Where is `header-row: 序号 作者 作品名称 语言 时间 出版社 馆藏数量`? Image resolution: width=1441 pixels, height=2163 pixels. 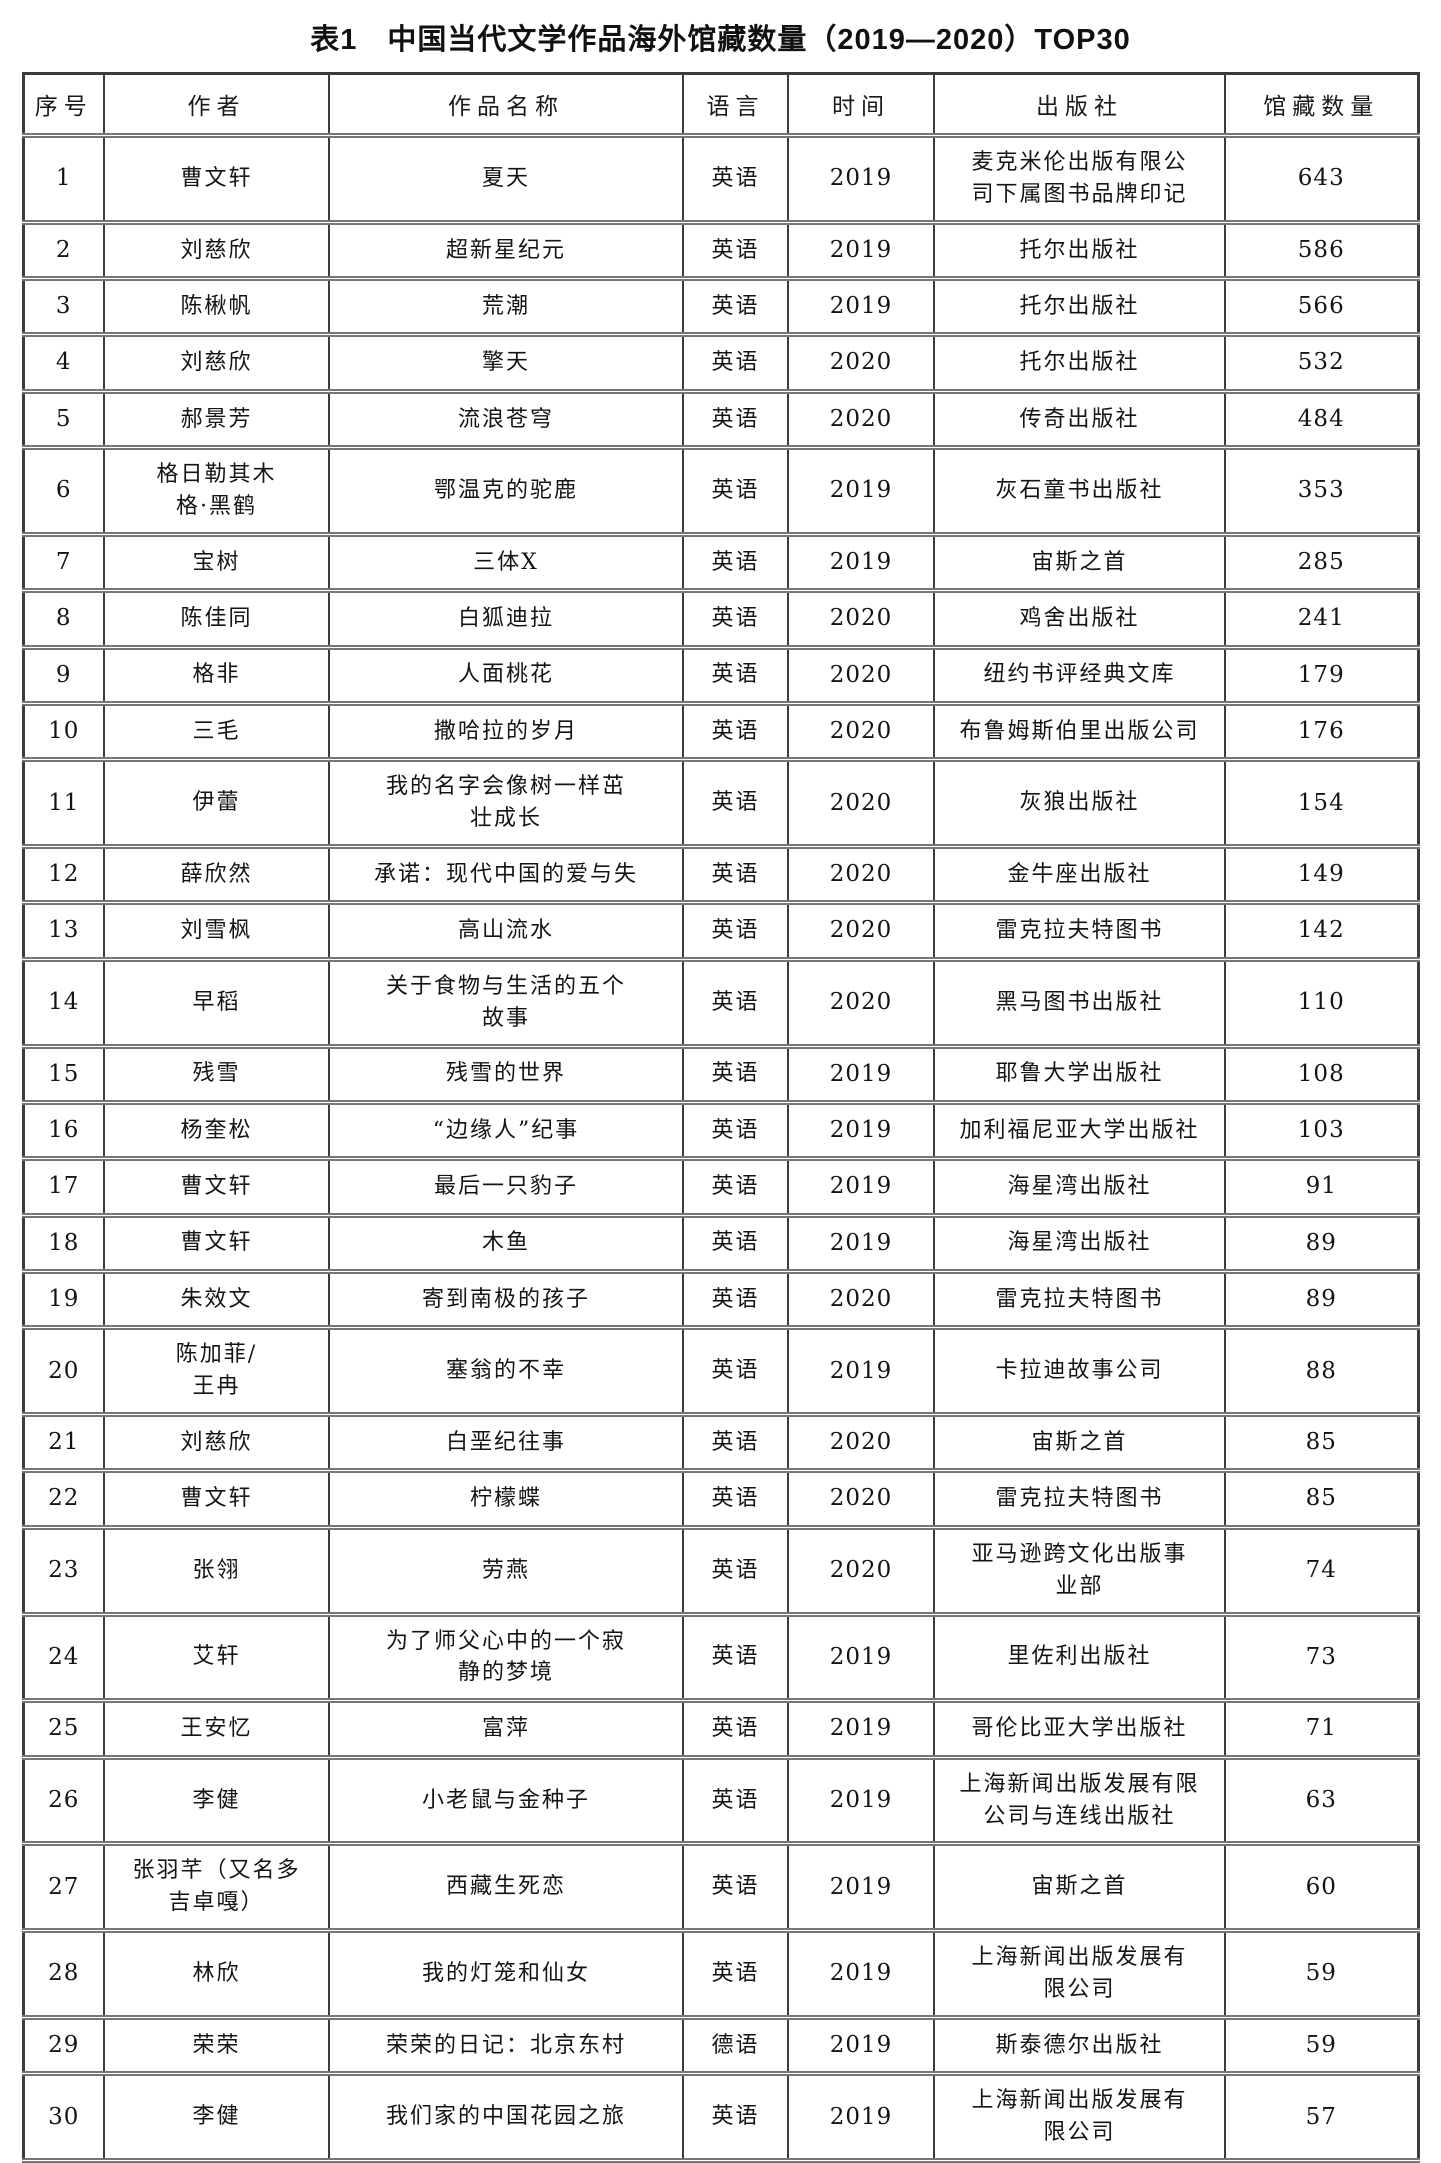 header-row: 序号 作者 作品名称 语言 时间 出版社 馆藏数量 is located at coordinates (720, 105).